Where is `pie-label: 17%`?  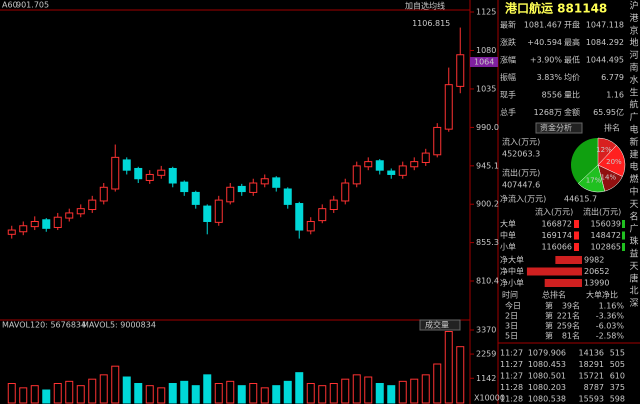 pie-label: 17% is located at coordinates (594, 181).